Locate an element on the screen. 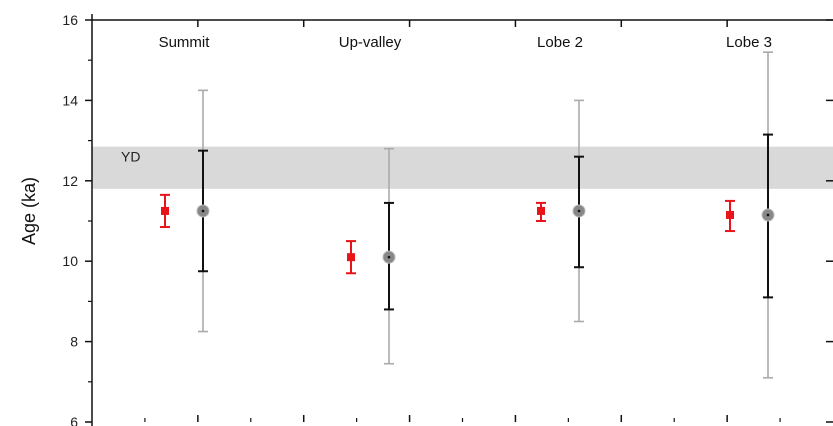  band-label: YD is located at coordinates (130, 157).